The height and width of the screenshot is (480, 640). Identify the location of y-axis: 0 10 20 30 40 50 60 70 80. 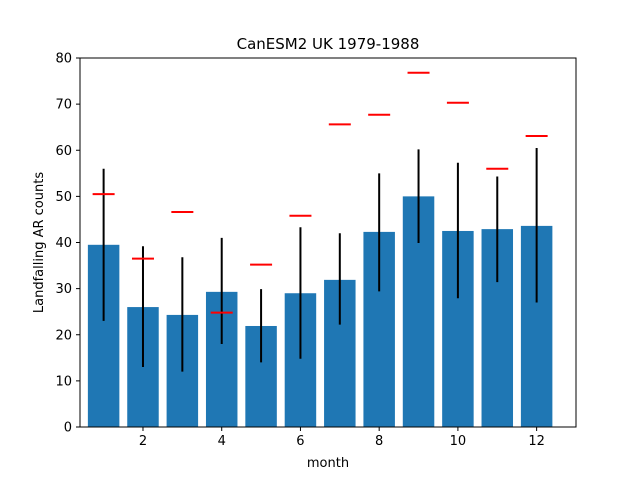
(67, 244).